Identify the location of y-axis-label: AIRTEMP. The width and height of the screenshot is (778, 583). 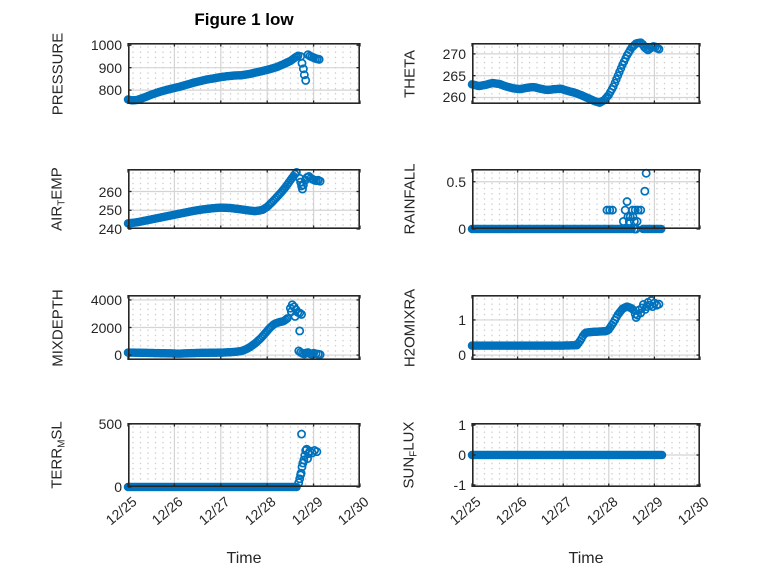
(58, 199).